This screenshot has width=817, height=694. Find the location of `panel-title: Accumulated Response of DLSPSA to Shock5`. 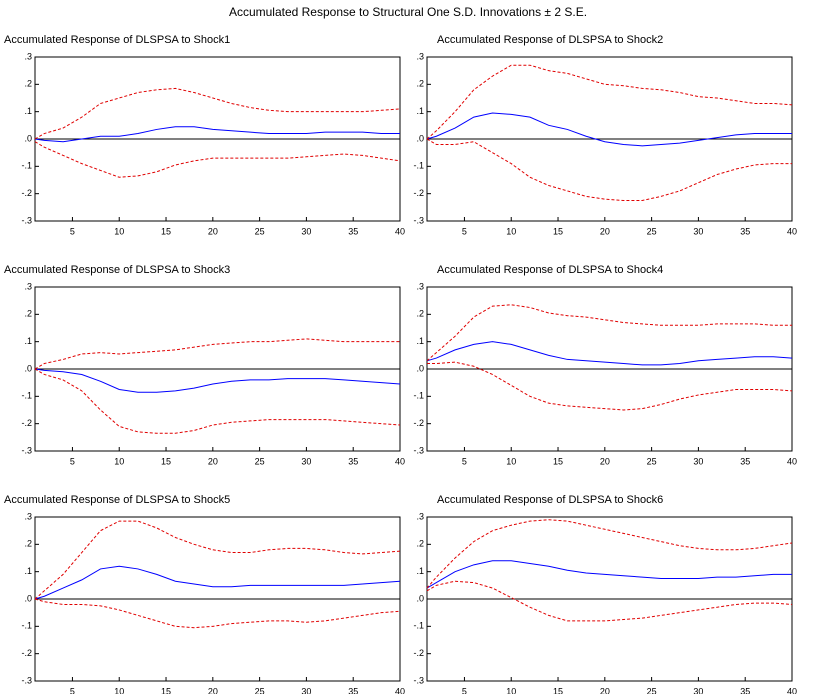

panel-title: Accumulated Response of DLSPSA to Shock5 is located at coordinates (117, 500).